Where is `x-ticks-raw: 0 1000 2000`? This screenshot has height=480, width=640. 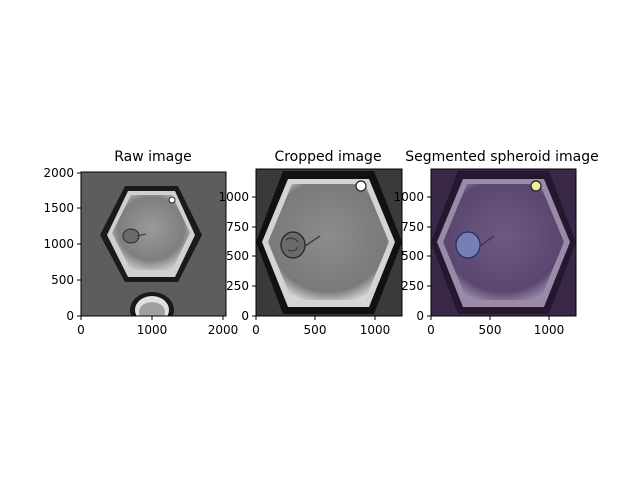
x-ticks-raw: 0 1000 2000 is located at coordinates (157, 326).